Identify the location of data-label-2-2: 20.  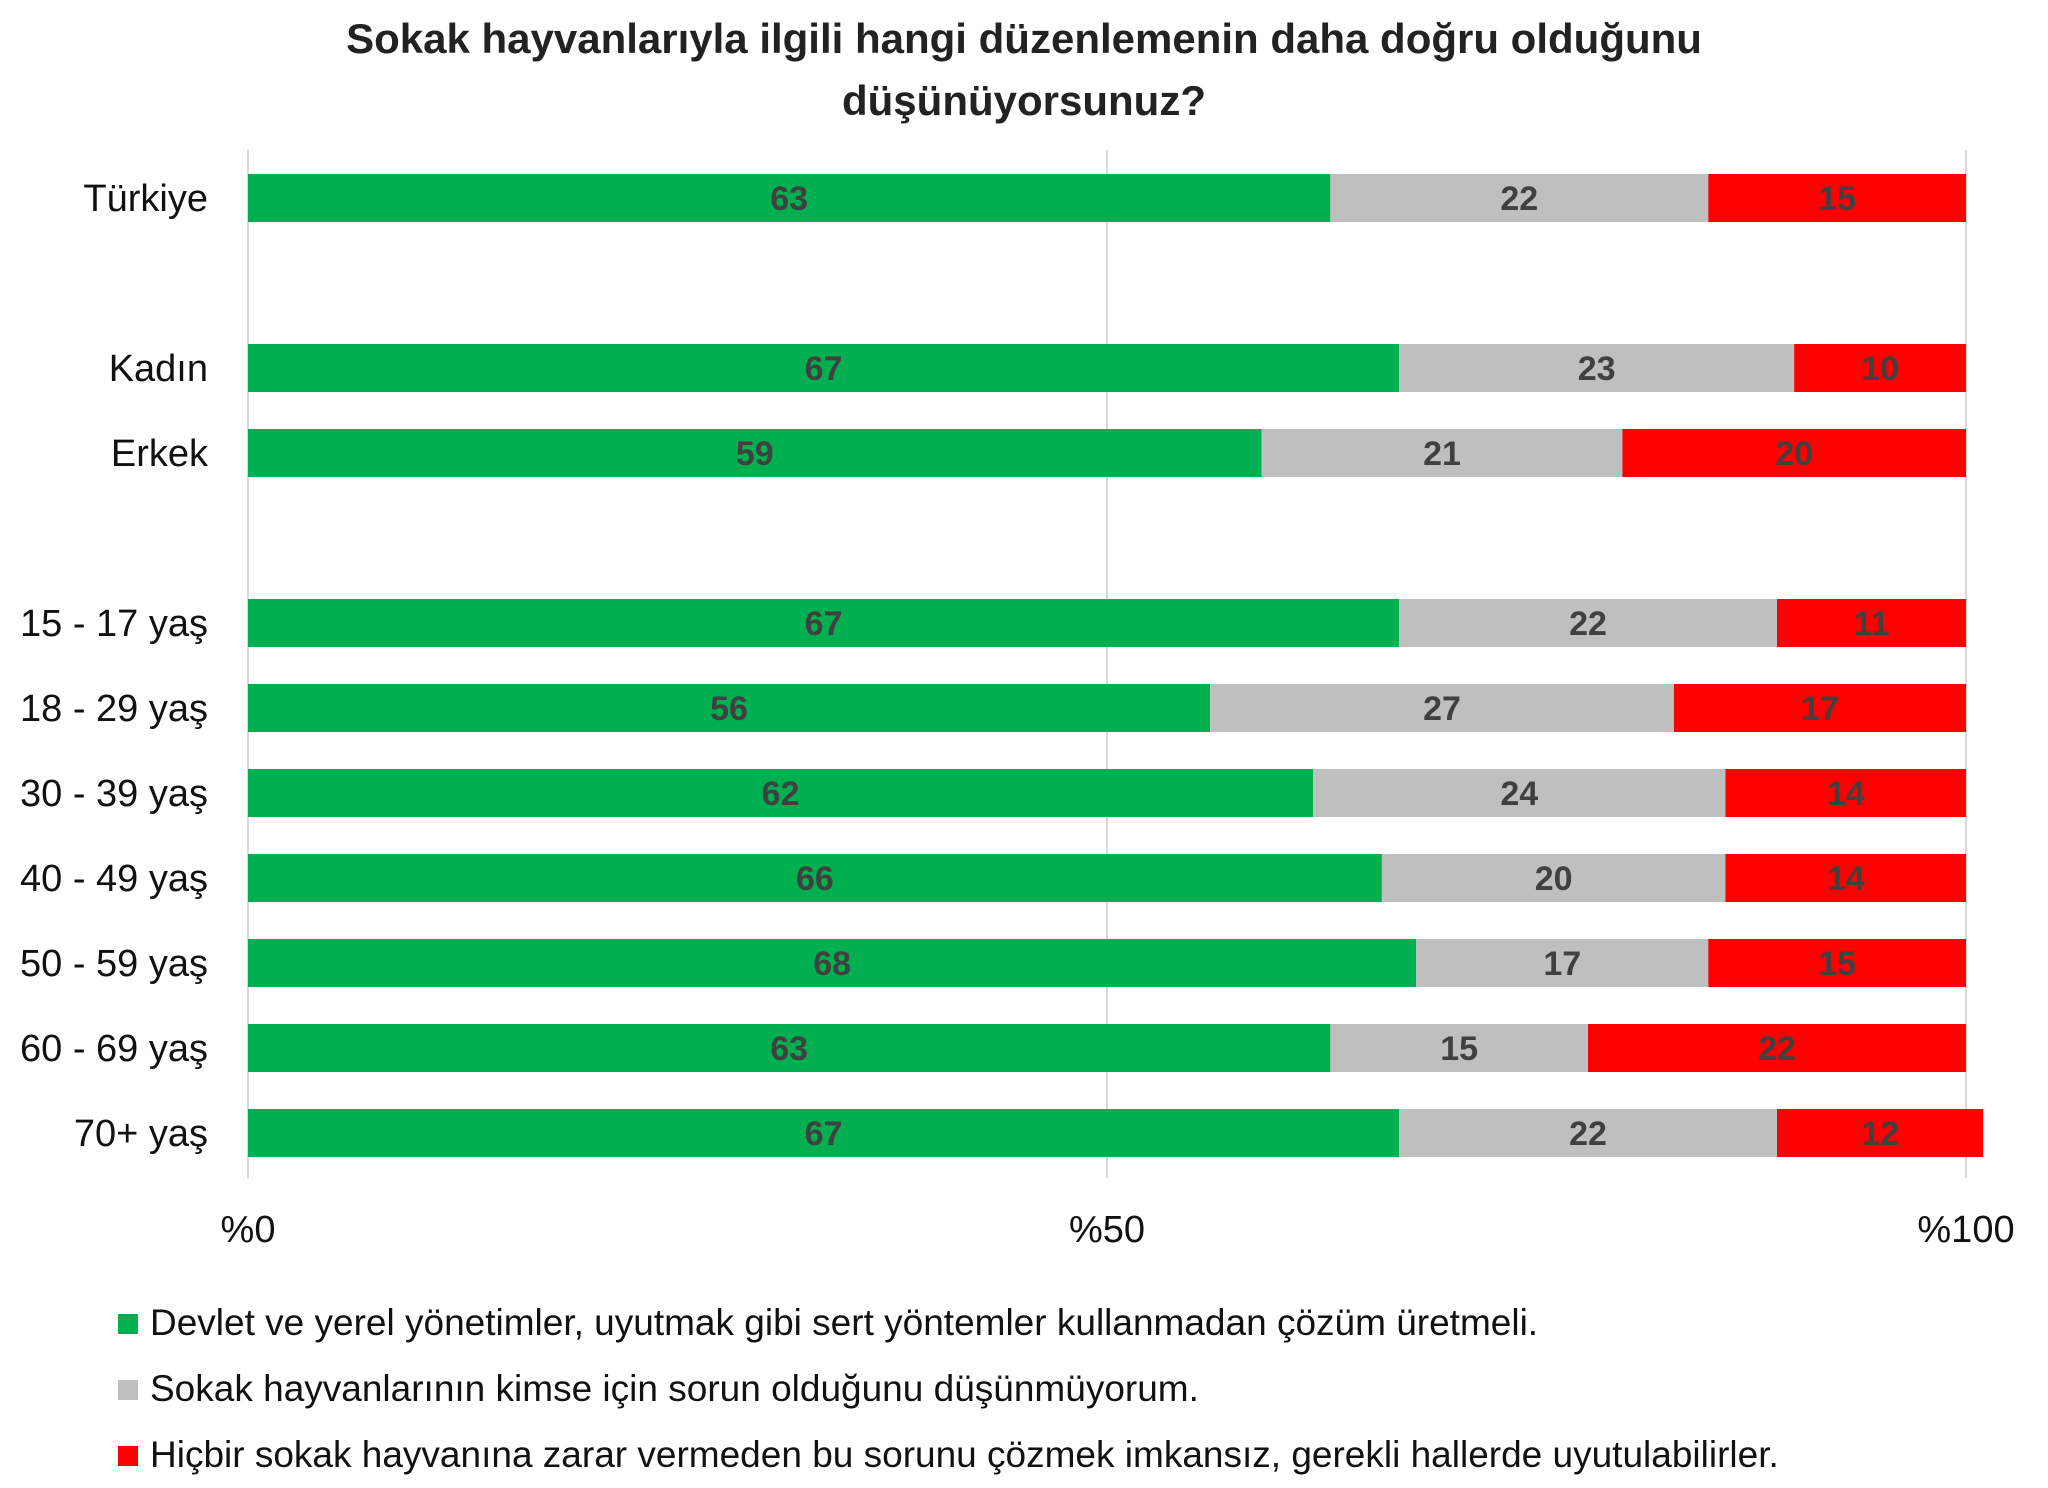
(1794, 454).